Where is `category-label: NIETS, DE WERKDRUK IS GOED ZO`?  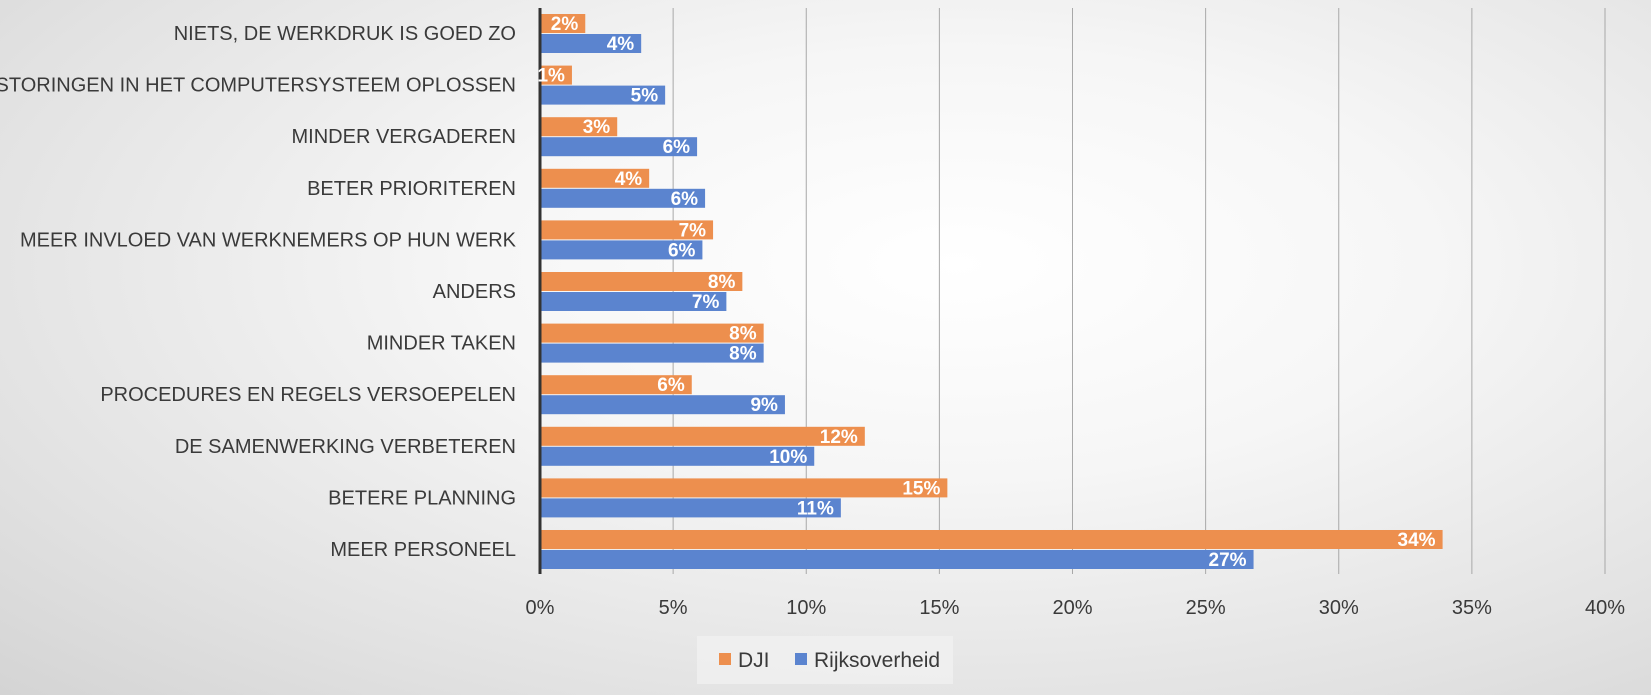
category-label: NIETS, DE WERKDRUK IS GOED ZO is located at coordinates (345, 34).